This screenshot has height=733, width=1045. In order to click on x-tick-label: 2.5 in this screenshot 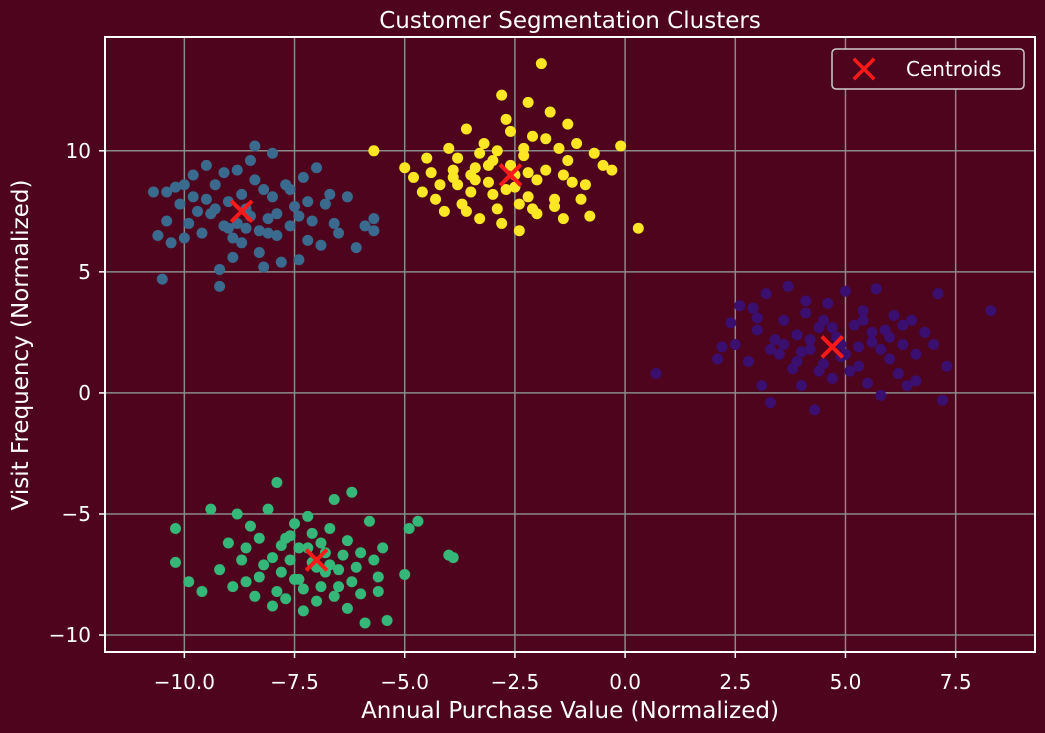, I will do `click(735, 682)`.